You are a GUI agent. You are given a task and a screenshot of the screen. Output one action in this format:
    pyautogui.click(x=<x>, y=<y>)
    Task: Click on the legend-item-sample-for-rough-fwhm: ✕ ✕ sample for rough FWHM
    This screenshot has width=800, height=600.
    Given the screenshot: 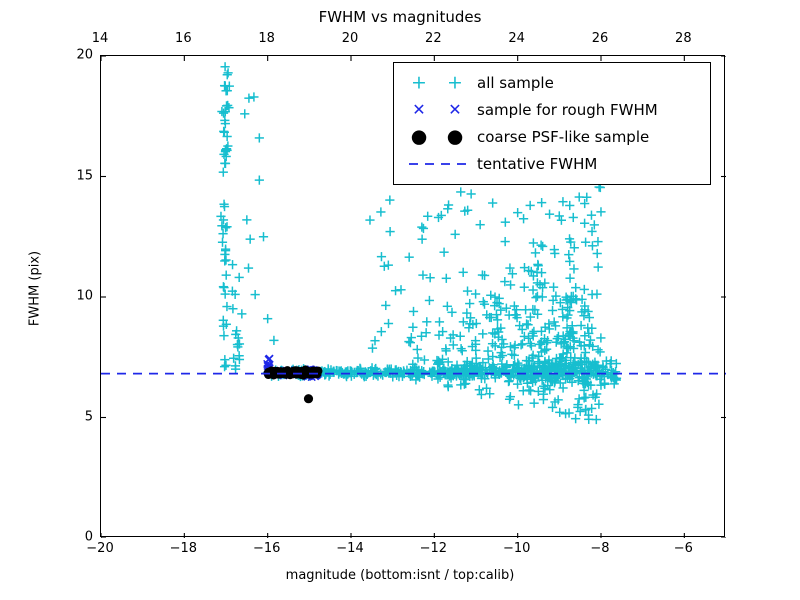 What is the action you would take?
    pyautogui.click(x=552, y=109)
    